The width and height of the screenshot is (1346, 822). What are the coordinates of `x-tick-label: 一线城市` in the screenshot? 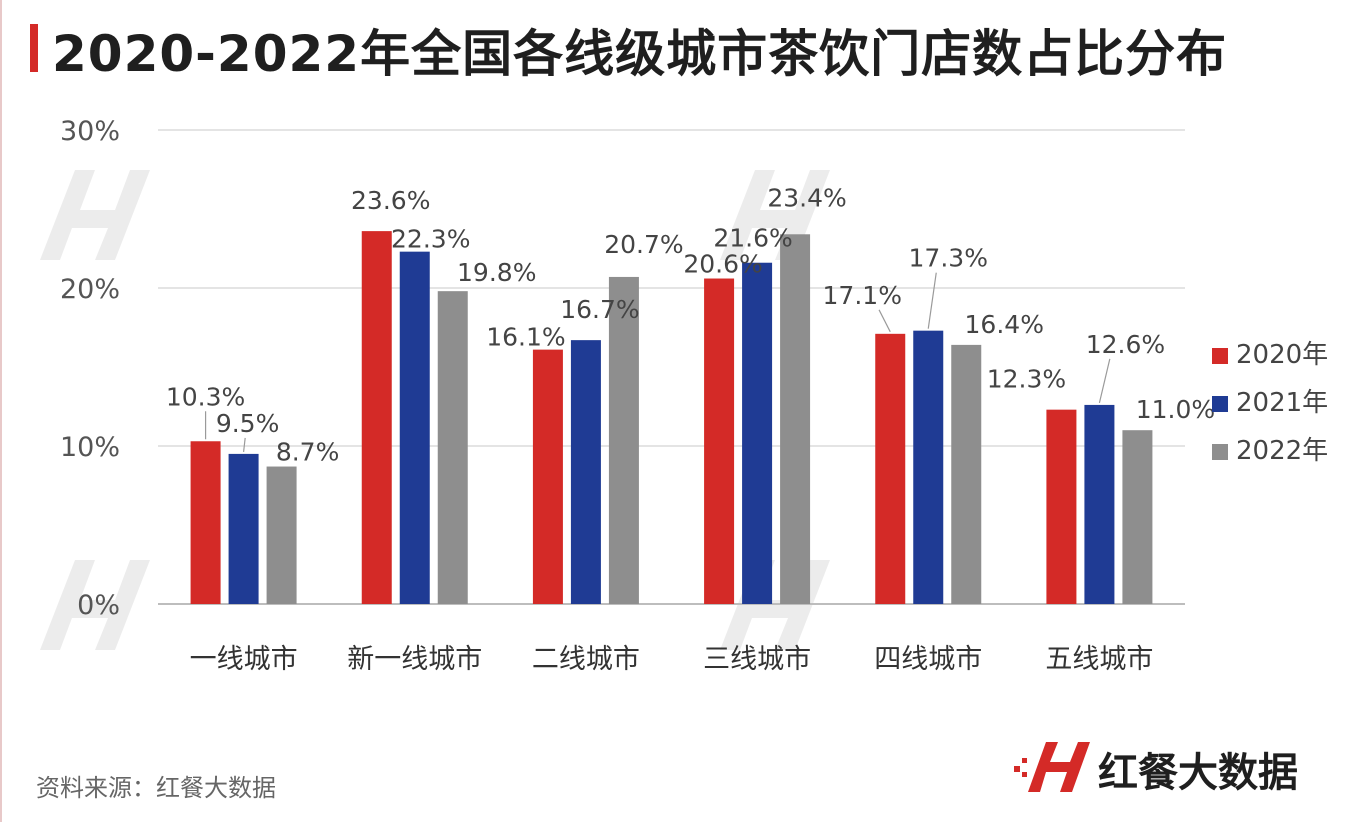 It's located at (244, 659).